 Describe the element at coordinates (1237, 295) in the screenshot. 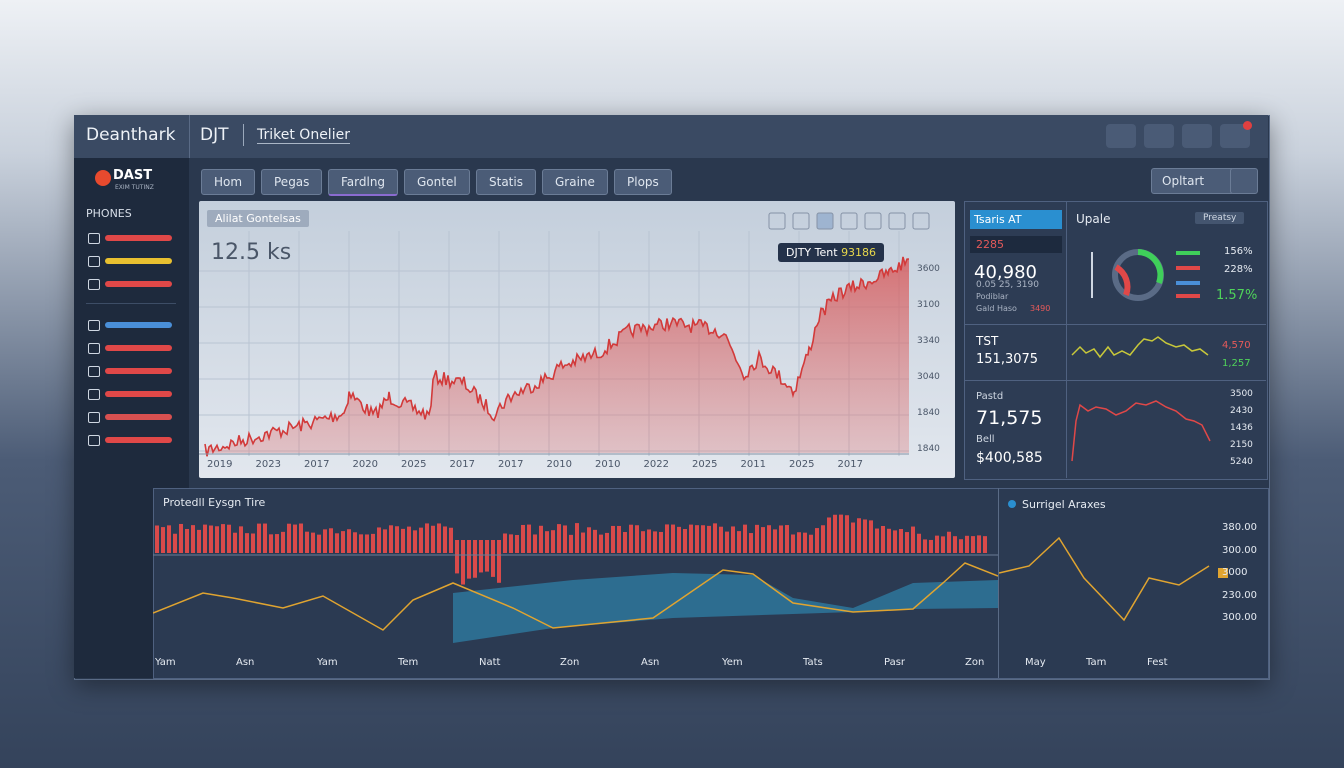

I see `update-value: 1.57%` at that location.